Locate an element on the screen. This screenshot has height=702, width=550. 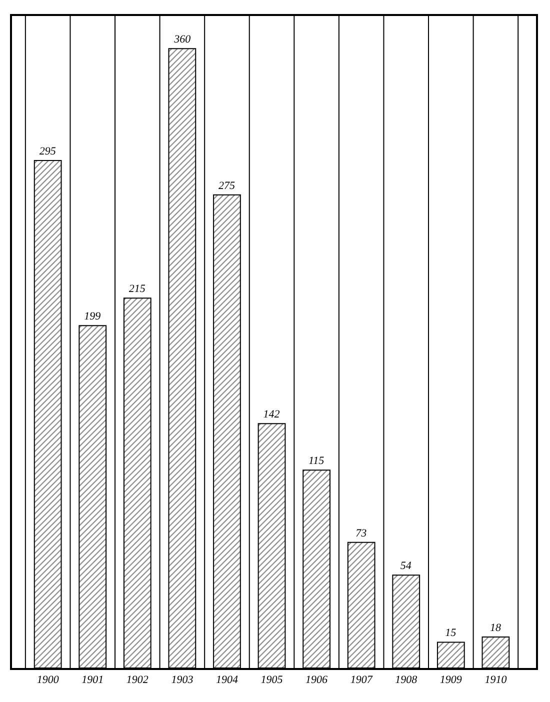
x-tick-label: 1905 is located at coordinates (272, 680).